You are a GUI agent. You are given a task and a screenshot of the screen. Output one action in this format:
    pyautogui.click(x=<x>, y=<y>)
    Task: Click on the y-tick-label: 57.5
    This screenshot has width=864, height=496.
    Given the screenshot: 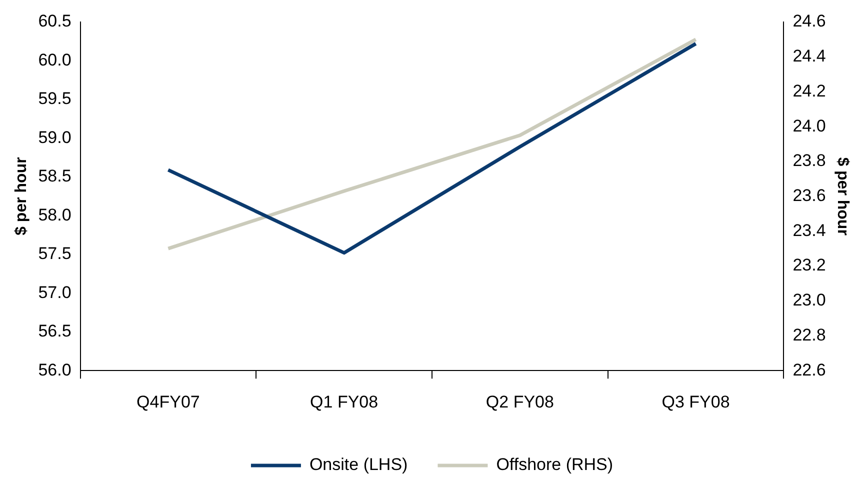 What is the action you would take?
    pyautogui.click(x=55, y=254)
    